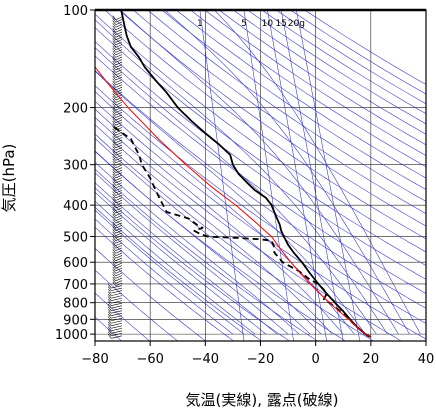  I want to click on mixing-ratio-label: 10, so click(268, 24).